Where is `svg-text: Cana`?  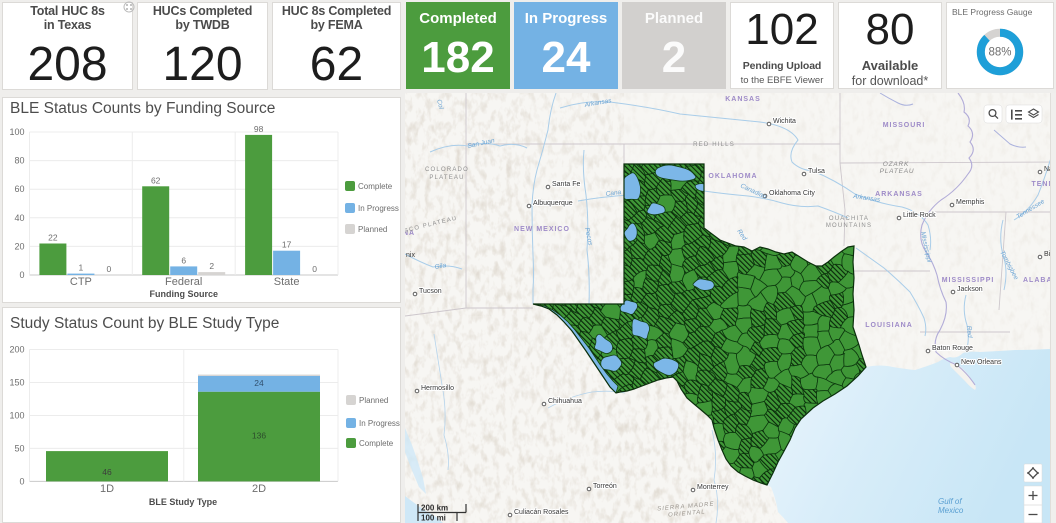 svg-text: Cana is located at coordinates (613, 193).